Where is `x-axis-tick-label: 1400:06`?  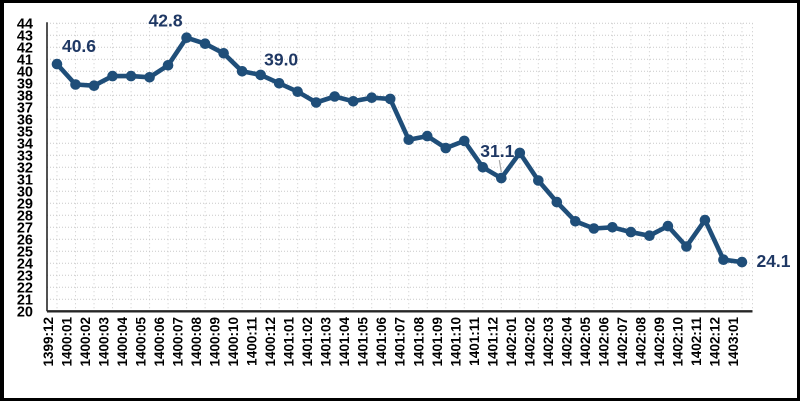 x-axis-tick-label: 1400:06 is located at coordinates (159, 342).